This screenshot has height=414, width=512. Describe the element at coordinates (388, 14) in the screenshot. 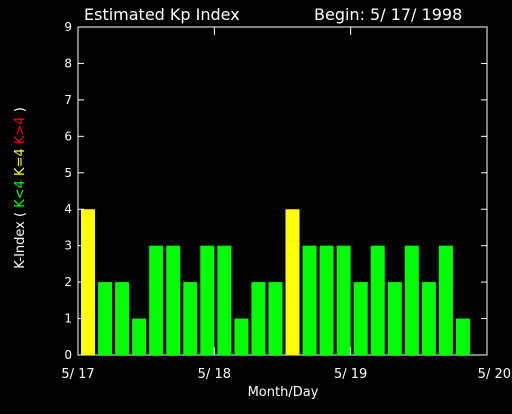

I see `begin-date-label: Begin: 5/ 17/ 1998` at that location.